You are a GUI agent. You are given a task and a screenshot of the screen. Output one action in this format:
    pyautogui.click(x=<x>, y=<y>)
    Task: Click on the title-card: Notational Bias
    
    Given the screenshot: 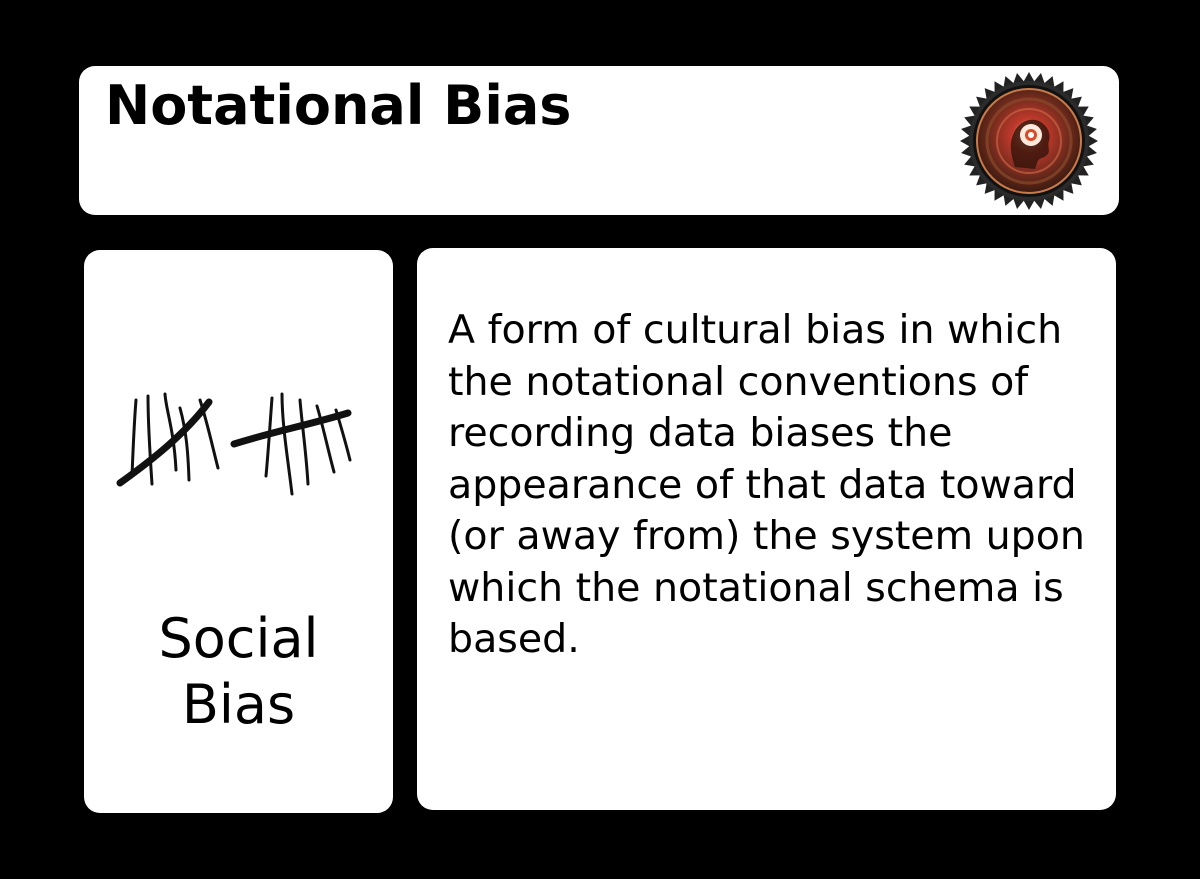 What is the action you would take?
    pyautogui.click(x=599, y=140)
    